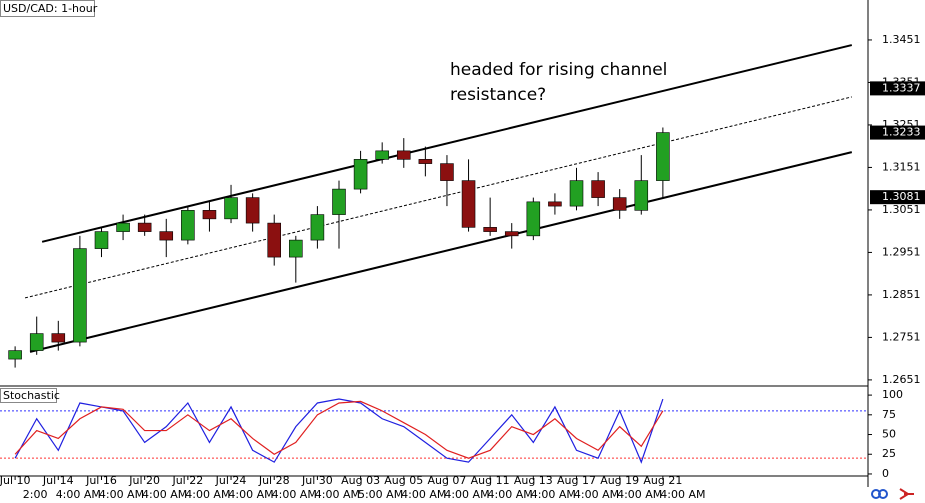 Image resolution: width=925 pixels, height=503 pixels. Describe the element at coordinates (901, 209) in the screenshot. I see `y-tick-label: 1.3051` at that location.